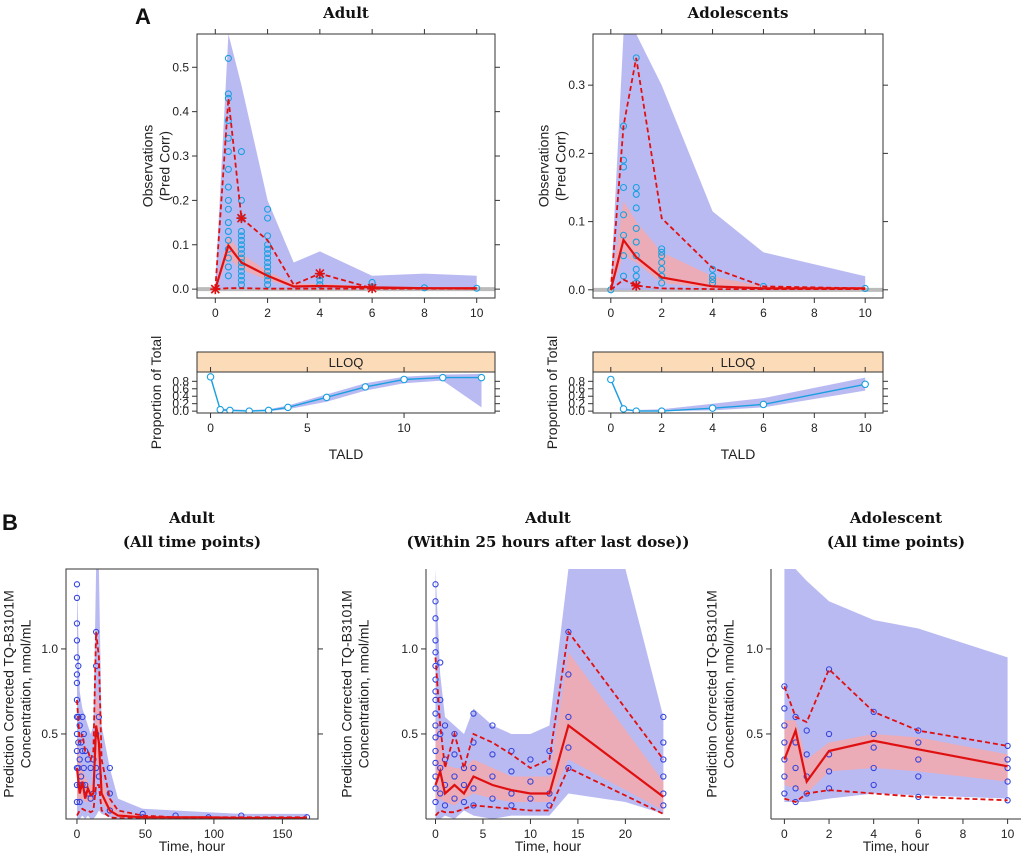 This screenshot has height=856, width=1031. I want to click on y-tick-label: 0.2, so click(576, 153).